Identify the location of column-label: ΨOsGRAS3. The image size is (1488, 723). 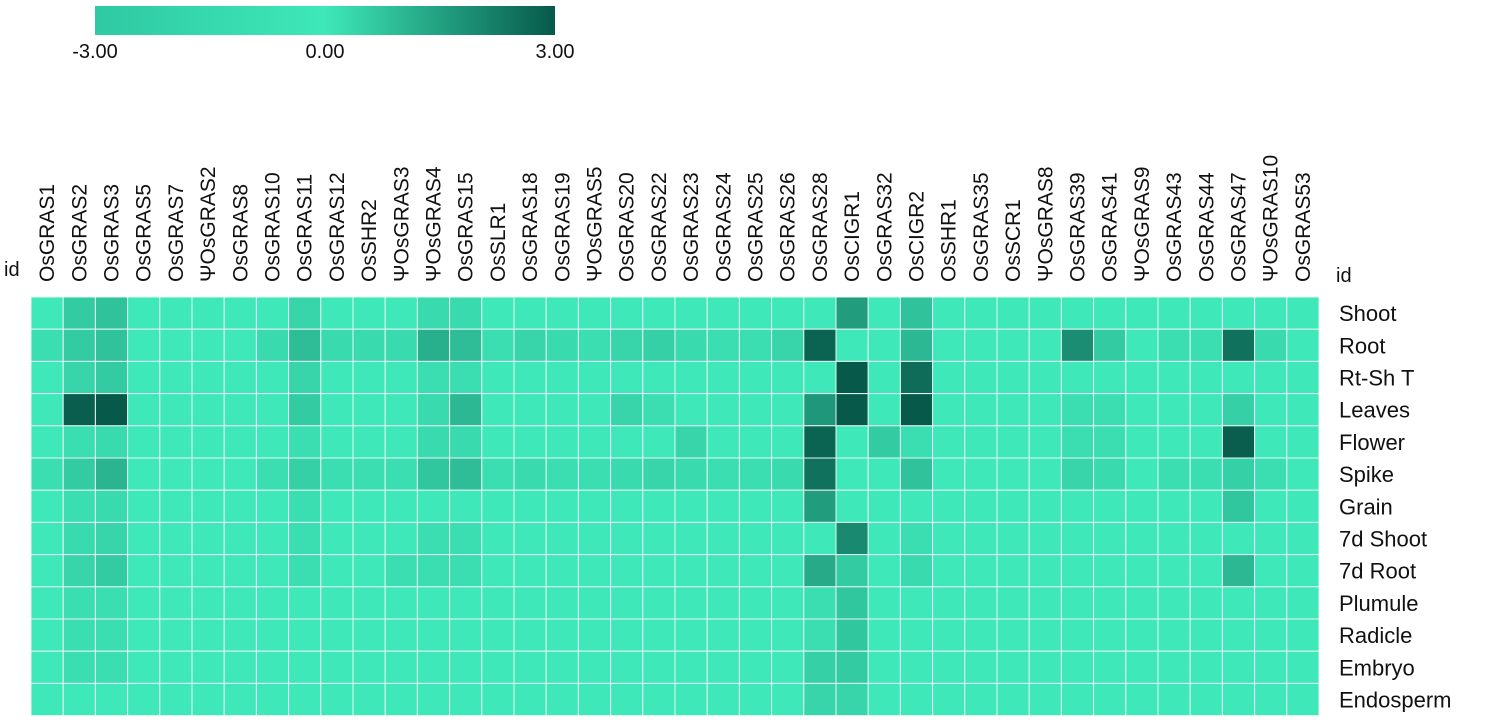
(401, 224).